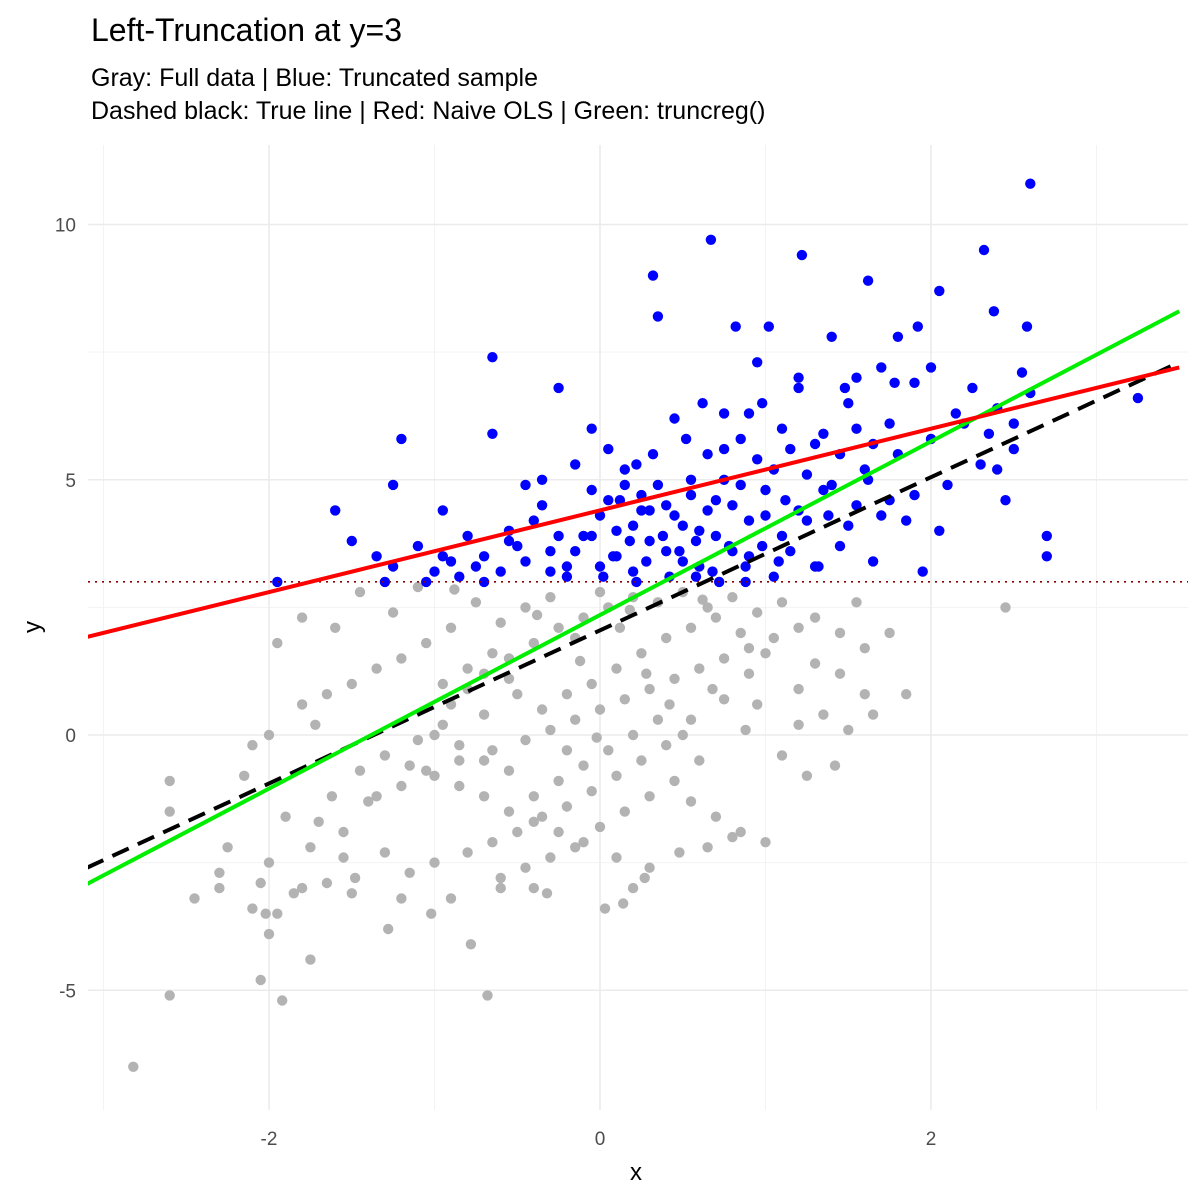 The width and height of the screenshot is (1200, 1200). Describe the element at coordinates (246, 30) in the screenshot. I see `chart-title: Left-Truncation at y=3` at that location.